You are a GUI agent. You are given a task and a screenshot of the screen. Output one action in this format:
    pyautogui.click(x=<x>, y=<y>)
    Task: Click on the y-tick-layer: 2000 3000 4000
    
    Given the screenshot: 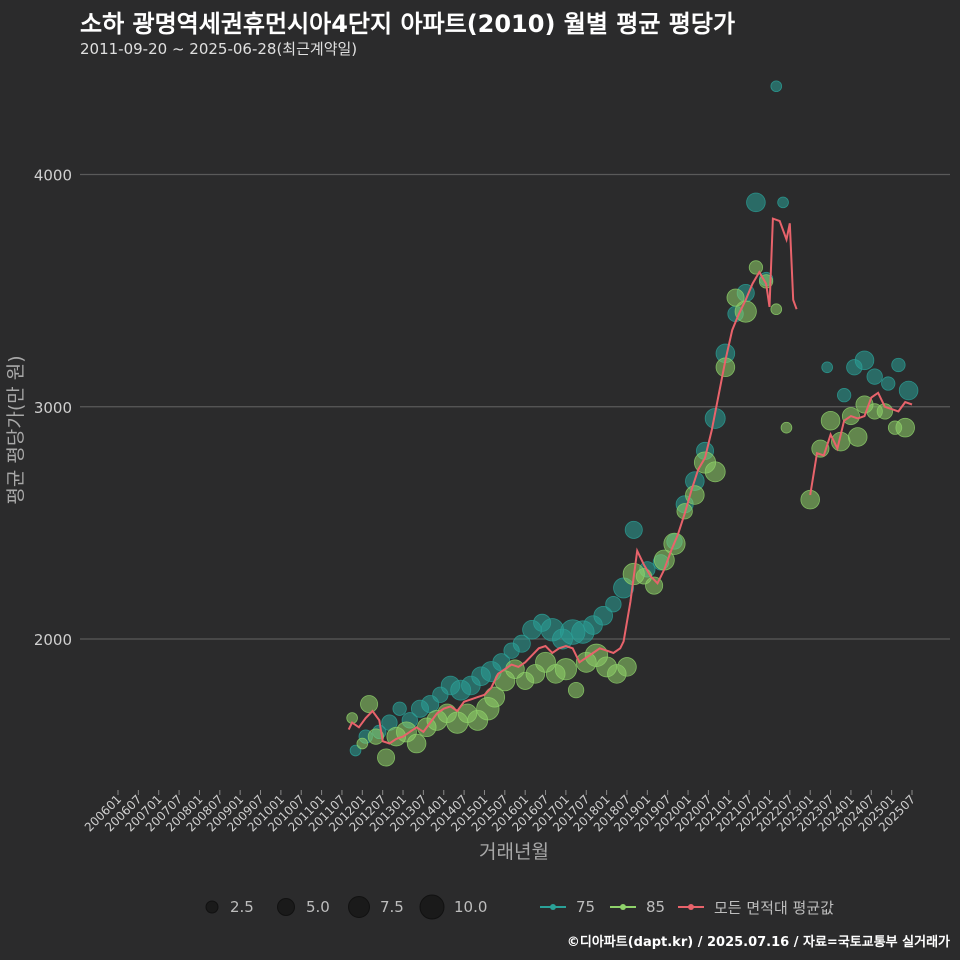 What is the action you would take?
    pyautogui.click(x=53, y=408)
    